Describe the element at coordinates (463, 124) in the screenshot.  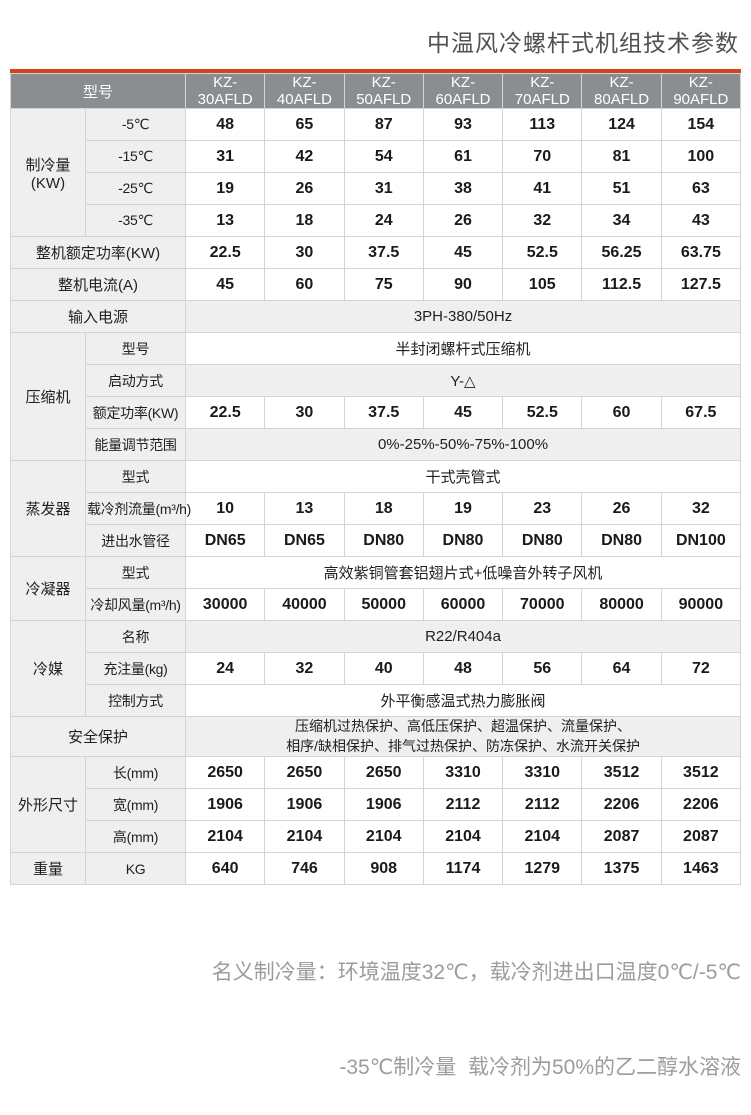
I see `data-cell: 93` at that location.